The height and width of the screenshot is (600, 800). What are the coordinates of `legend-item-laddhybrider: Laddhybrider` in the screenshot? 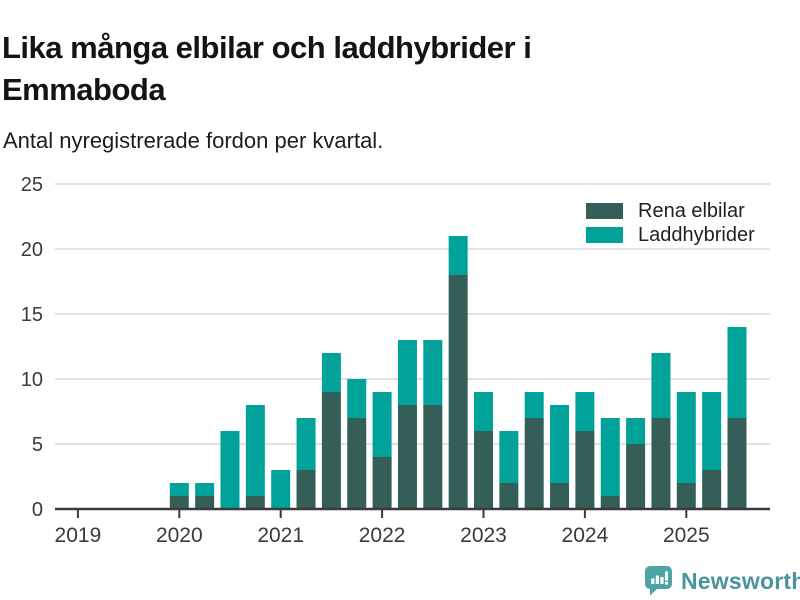 It's located at (670, 235).